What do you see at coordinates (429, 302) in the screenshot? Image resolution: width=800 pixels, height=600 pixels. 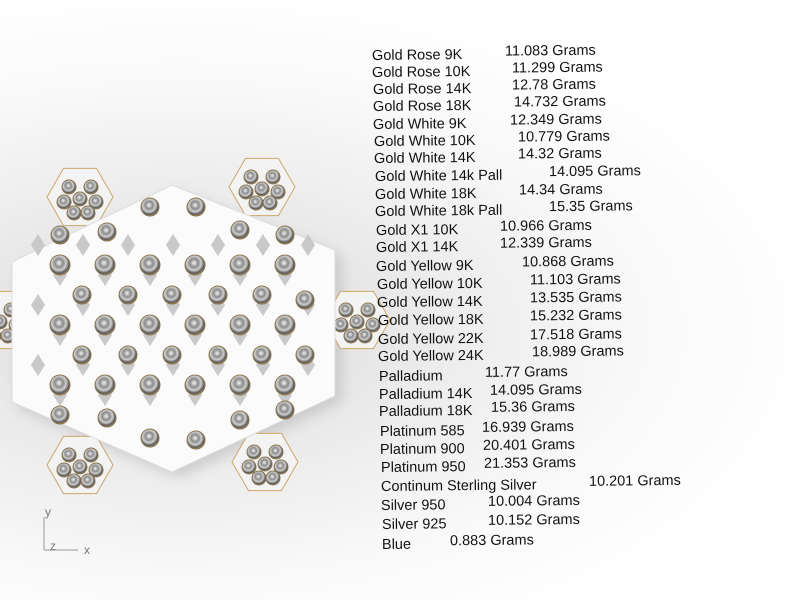 I see `material-label: Gold Yellow 14K` at bounding box center [429, 302].